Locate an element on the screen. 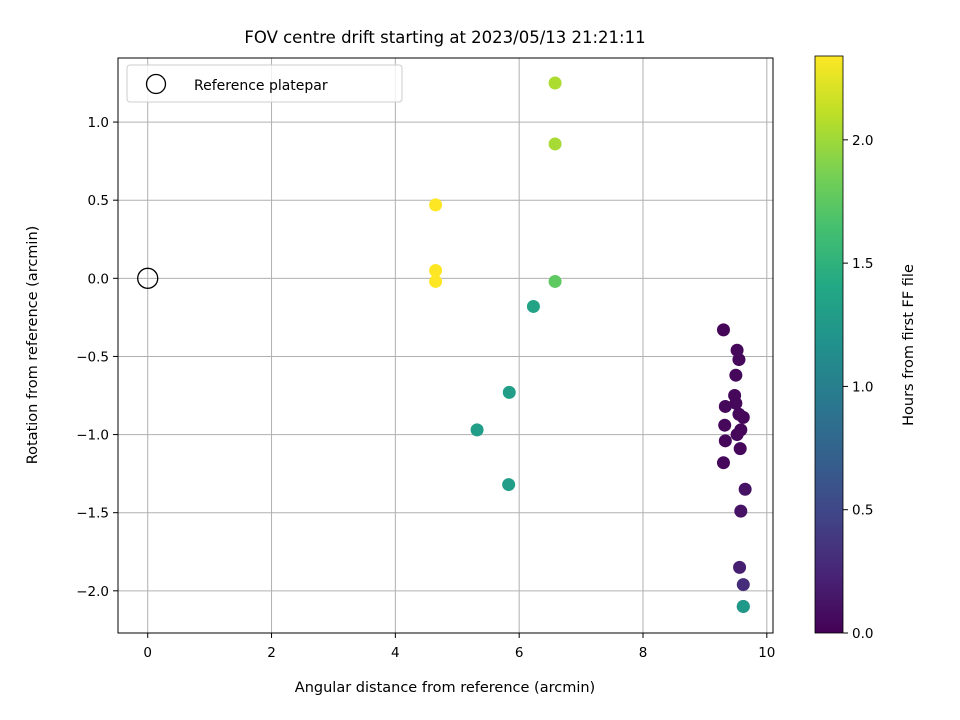  colorbar-label: Hours from first FF file is located at coordinates (909, 345).